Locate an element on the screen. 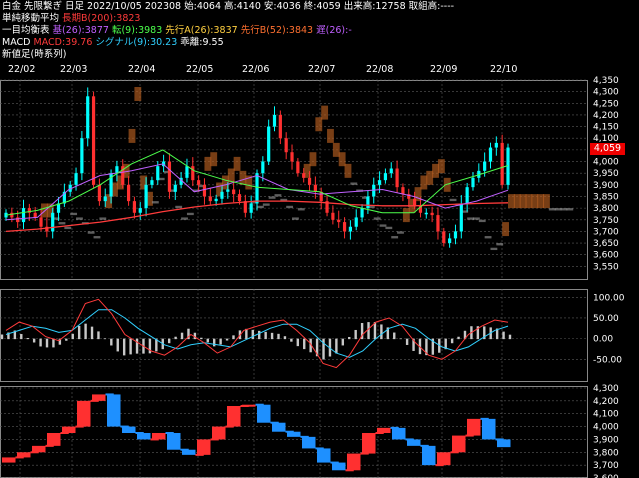 The height and width of the screenshot is (478, 639). info-segment: 長期B(200):3823 is located at coordinates (101, 18).